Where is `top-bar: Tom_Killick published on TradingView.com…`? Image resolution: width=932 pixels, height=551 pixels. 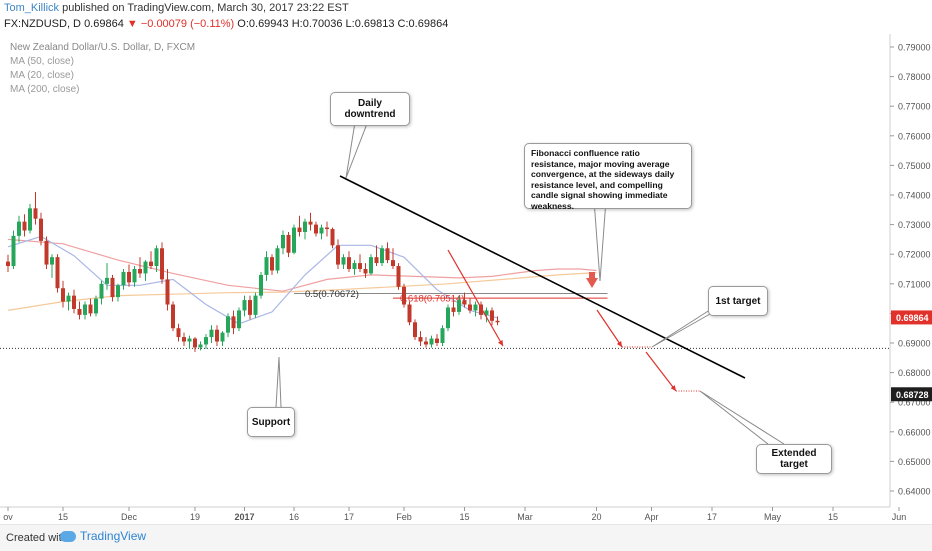
top-bar: Tom_Killick published on TradingView.com… is located at coordinates (466, 17).